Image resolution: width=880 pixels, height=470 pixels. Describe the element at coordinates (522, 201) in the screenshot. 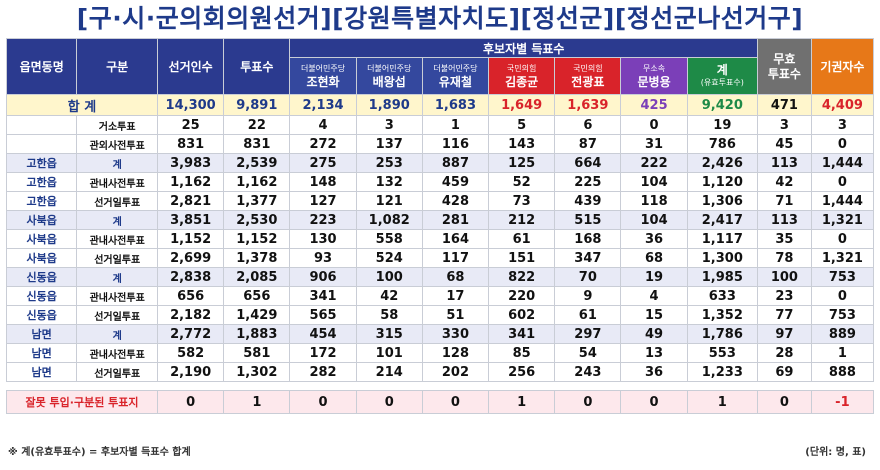

I see `votes-cell: 73` at that location.